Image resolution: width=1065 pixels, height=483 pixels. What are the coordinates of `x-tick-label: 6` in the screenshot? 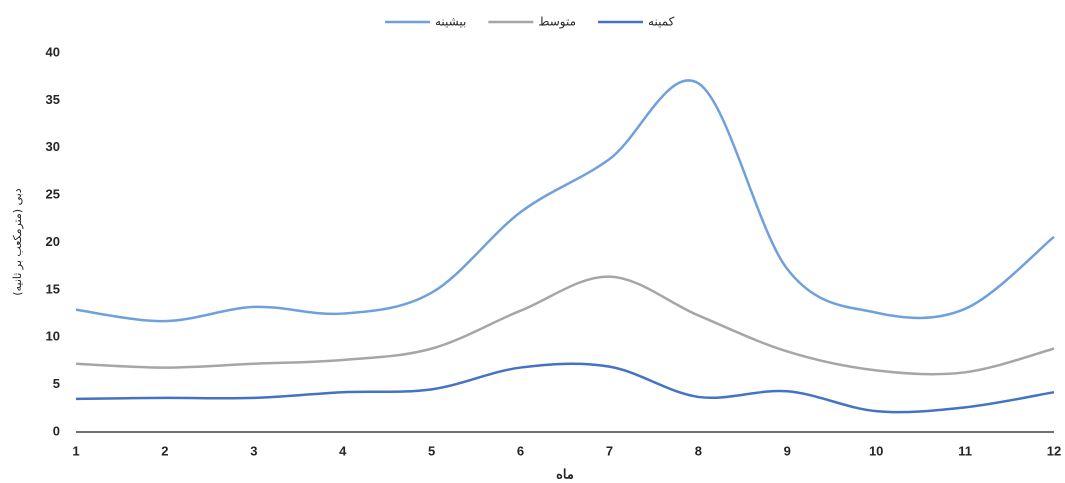 It's located at (520, 450).